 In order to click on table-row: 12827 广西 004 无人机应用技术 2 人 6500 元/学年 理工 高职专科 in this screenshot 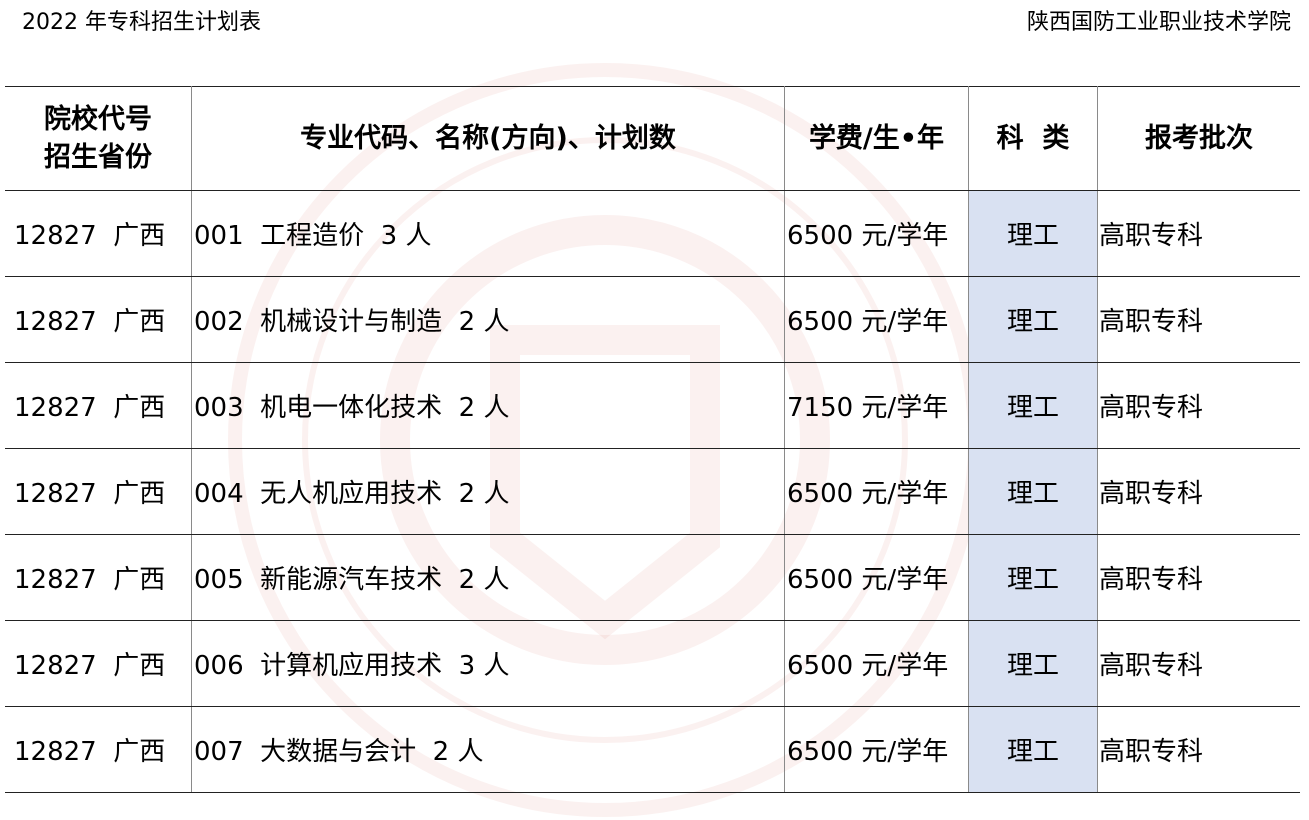, I will do `click(652, 491)`.